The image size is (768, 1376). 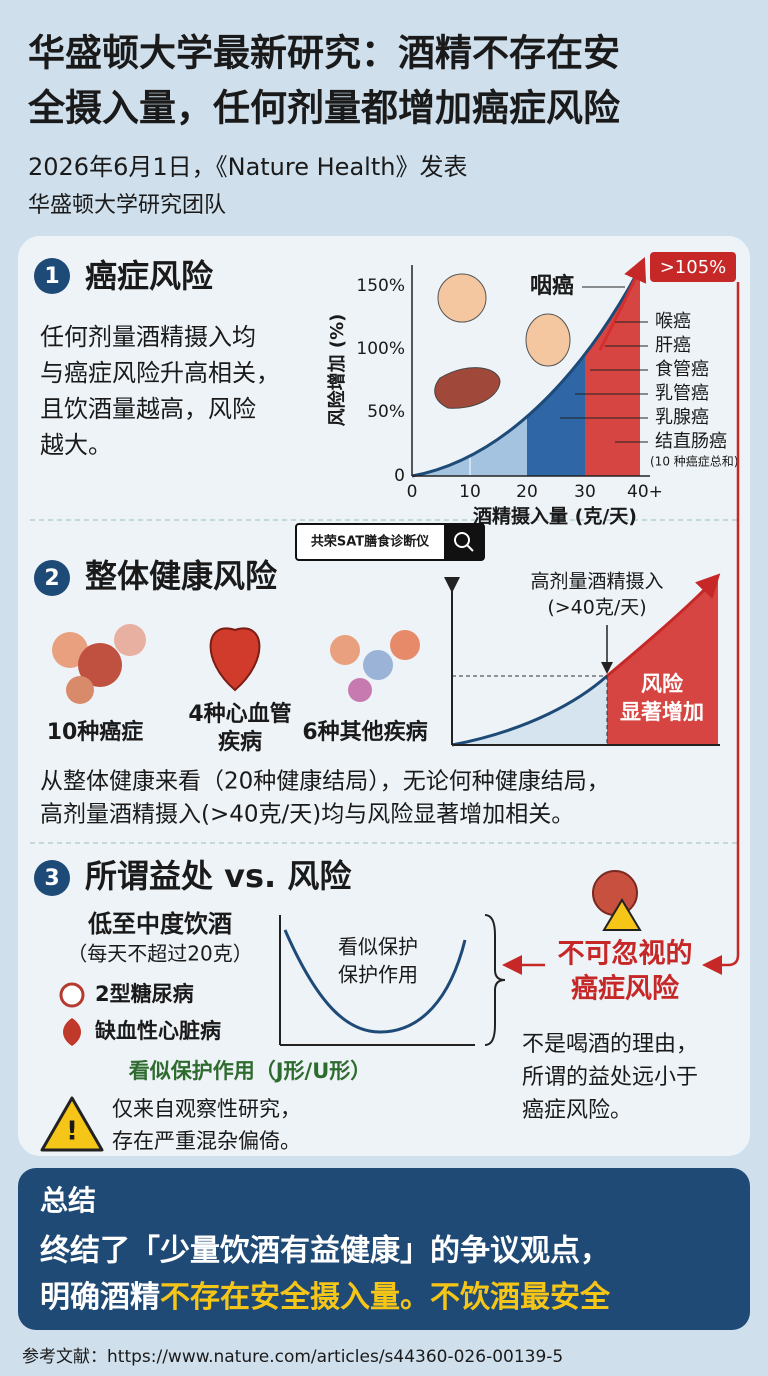 What do you see at coordinates (159, 924) in the screenshot?
I see `subheading: 低至中度饮酒` at bounding box center [159, 924].